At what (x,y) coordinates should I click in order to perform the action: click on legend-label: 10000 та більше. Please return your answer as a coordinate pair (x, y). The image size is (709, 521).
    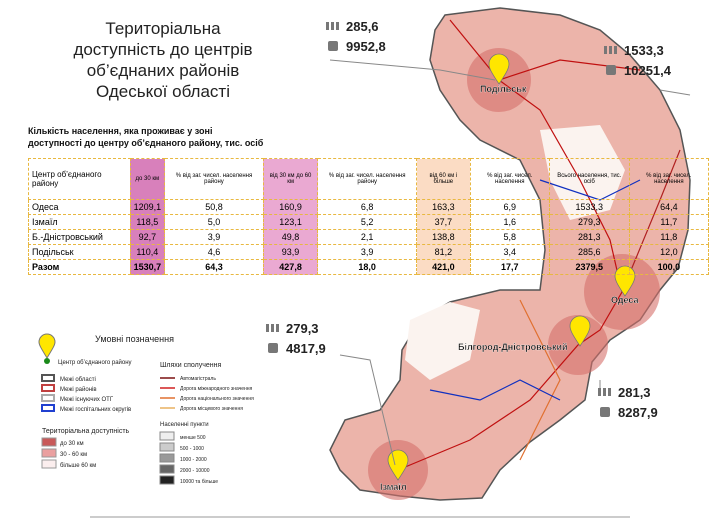
    Looking at the image, I should click on (199, 482).